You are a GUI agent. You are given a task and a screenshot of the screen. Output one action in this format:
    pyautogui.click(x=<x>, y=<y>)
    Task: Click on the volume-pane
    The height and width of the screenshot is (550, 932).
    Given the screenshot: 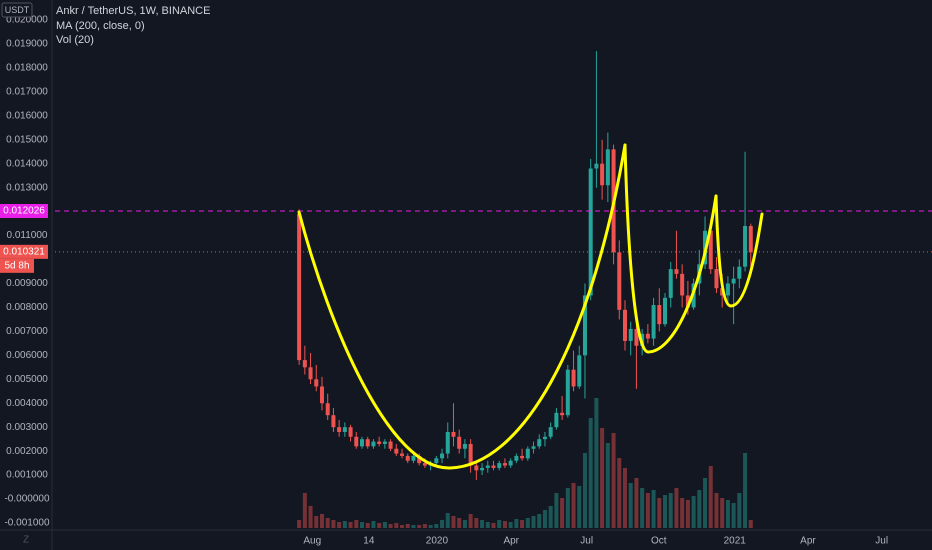 What is the action you would take?
    pyautogui.click(x=525, y=463)
    